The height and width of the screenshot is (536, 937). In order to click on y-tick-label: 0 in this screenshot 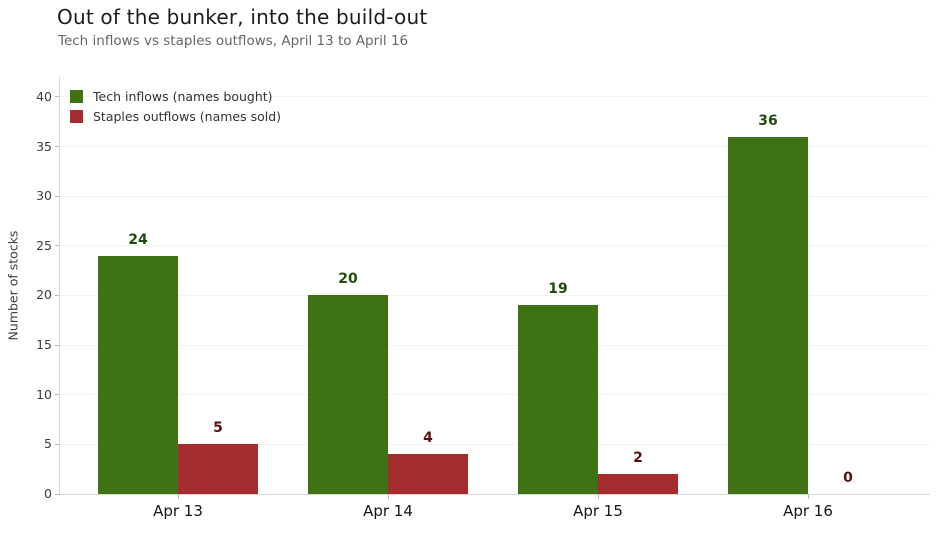, I will do `click(48, 493)`.